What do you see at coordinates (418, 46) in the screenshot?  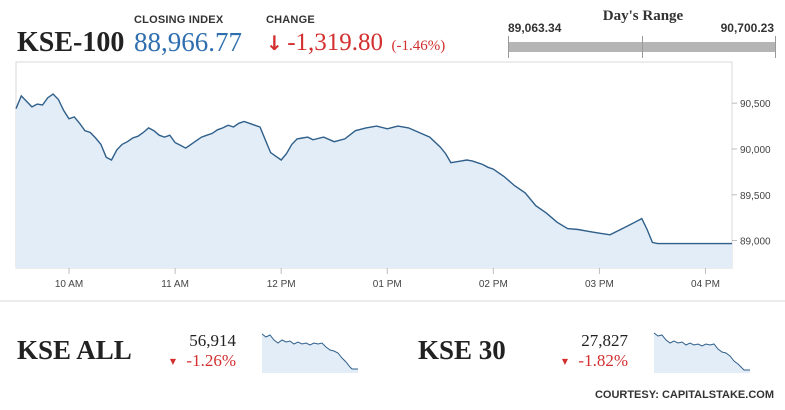 I see `change-percent: (-1.46%)` at bounding box center [418, 46].